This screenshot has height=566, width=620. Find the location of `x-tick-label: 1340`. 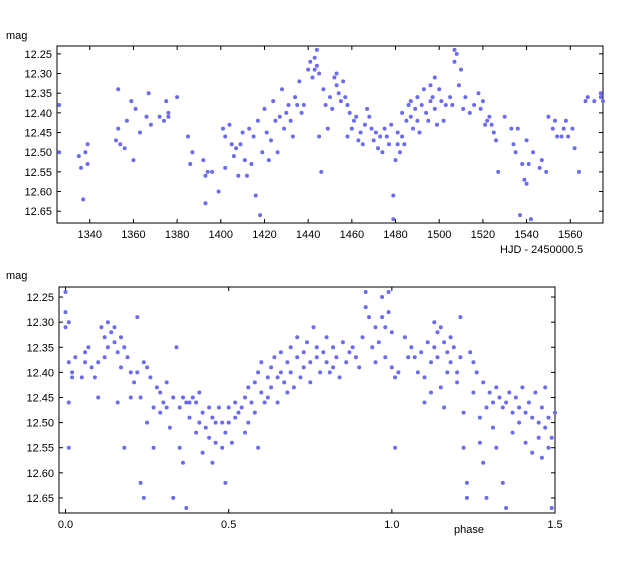

x-tick-label: 1340 is located at coordinates (90, 235).